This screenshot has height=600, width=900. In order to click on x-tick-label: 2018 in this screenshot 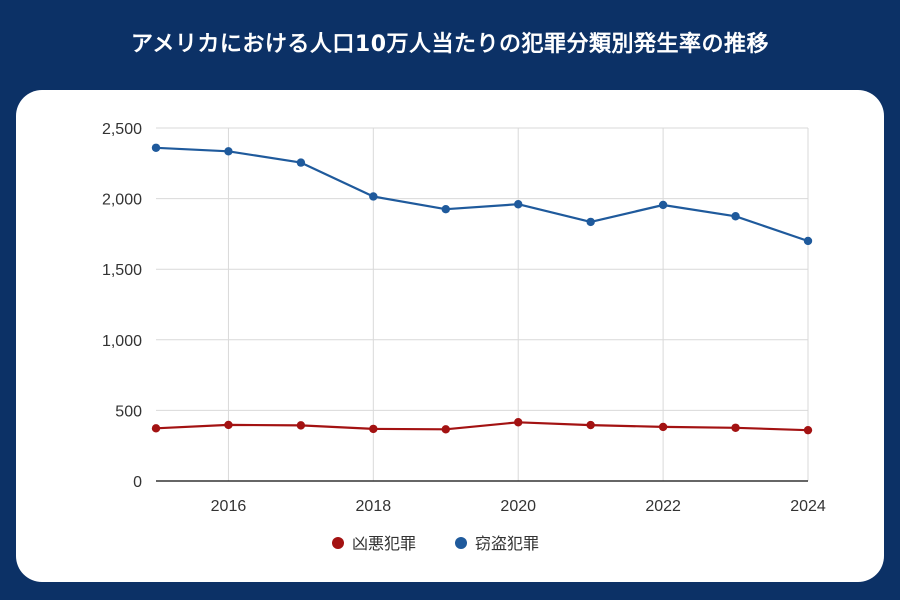, I will do `click(374, 506)`.